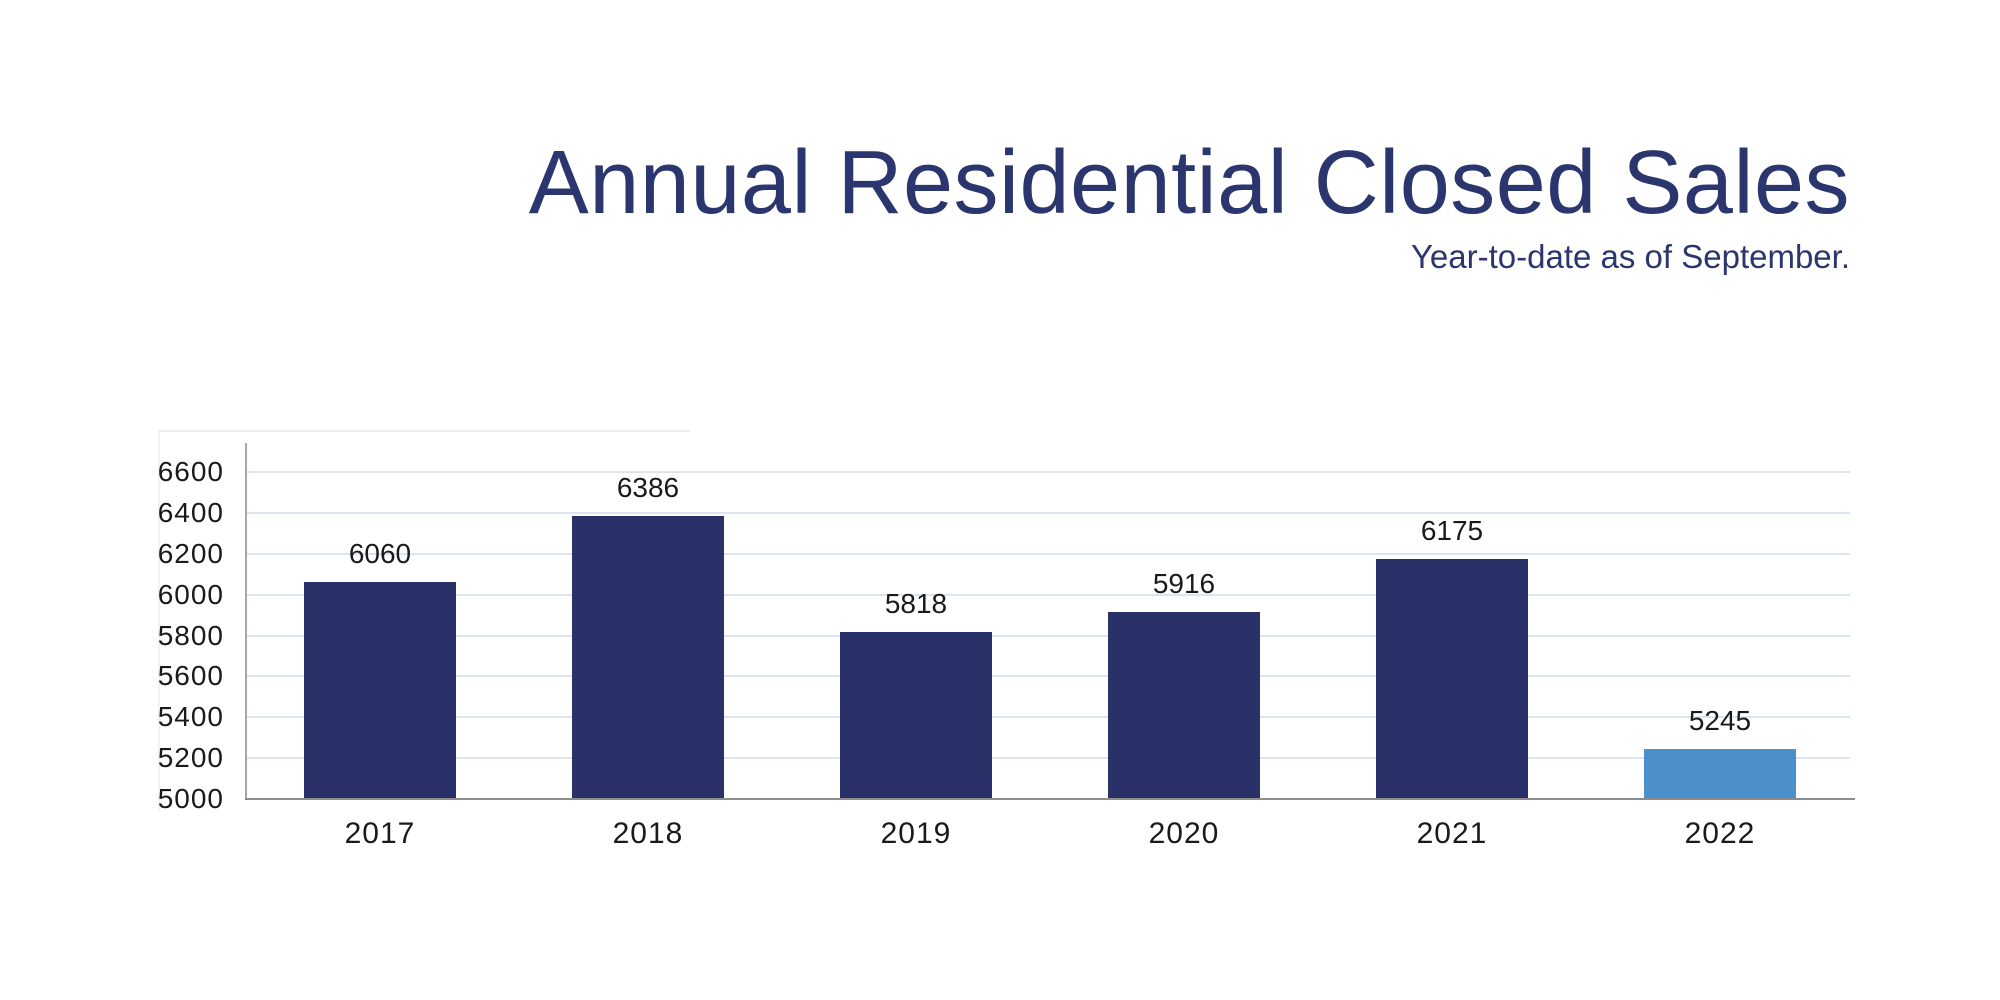 The image size is (2000, 1000). What do you see at coordinates (1720, 720) in the screenshot?
I see `bar-value-label: 5245` at bounding box center [1720, 720].